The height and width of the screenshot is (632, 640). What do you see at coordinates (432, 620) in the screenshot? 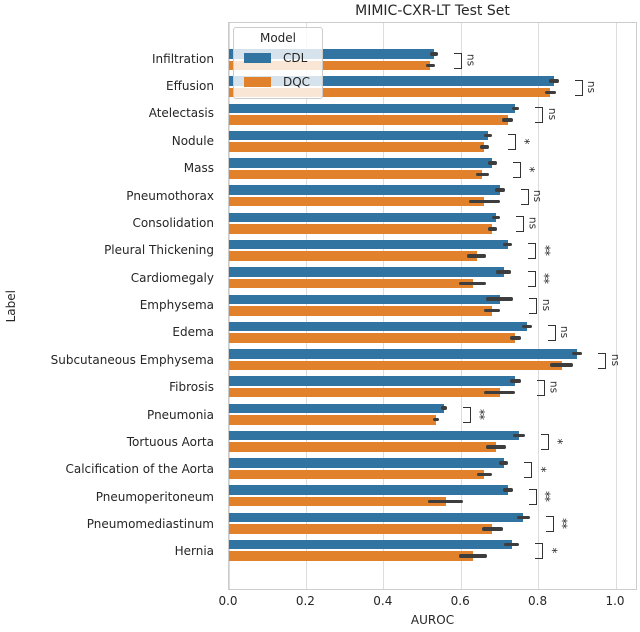
I see `x-axis-title: AUROC` at bounding box center [432, 620].